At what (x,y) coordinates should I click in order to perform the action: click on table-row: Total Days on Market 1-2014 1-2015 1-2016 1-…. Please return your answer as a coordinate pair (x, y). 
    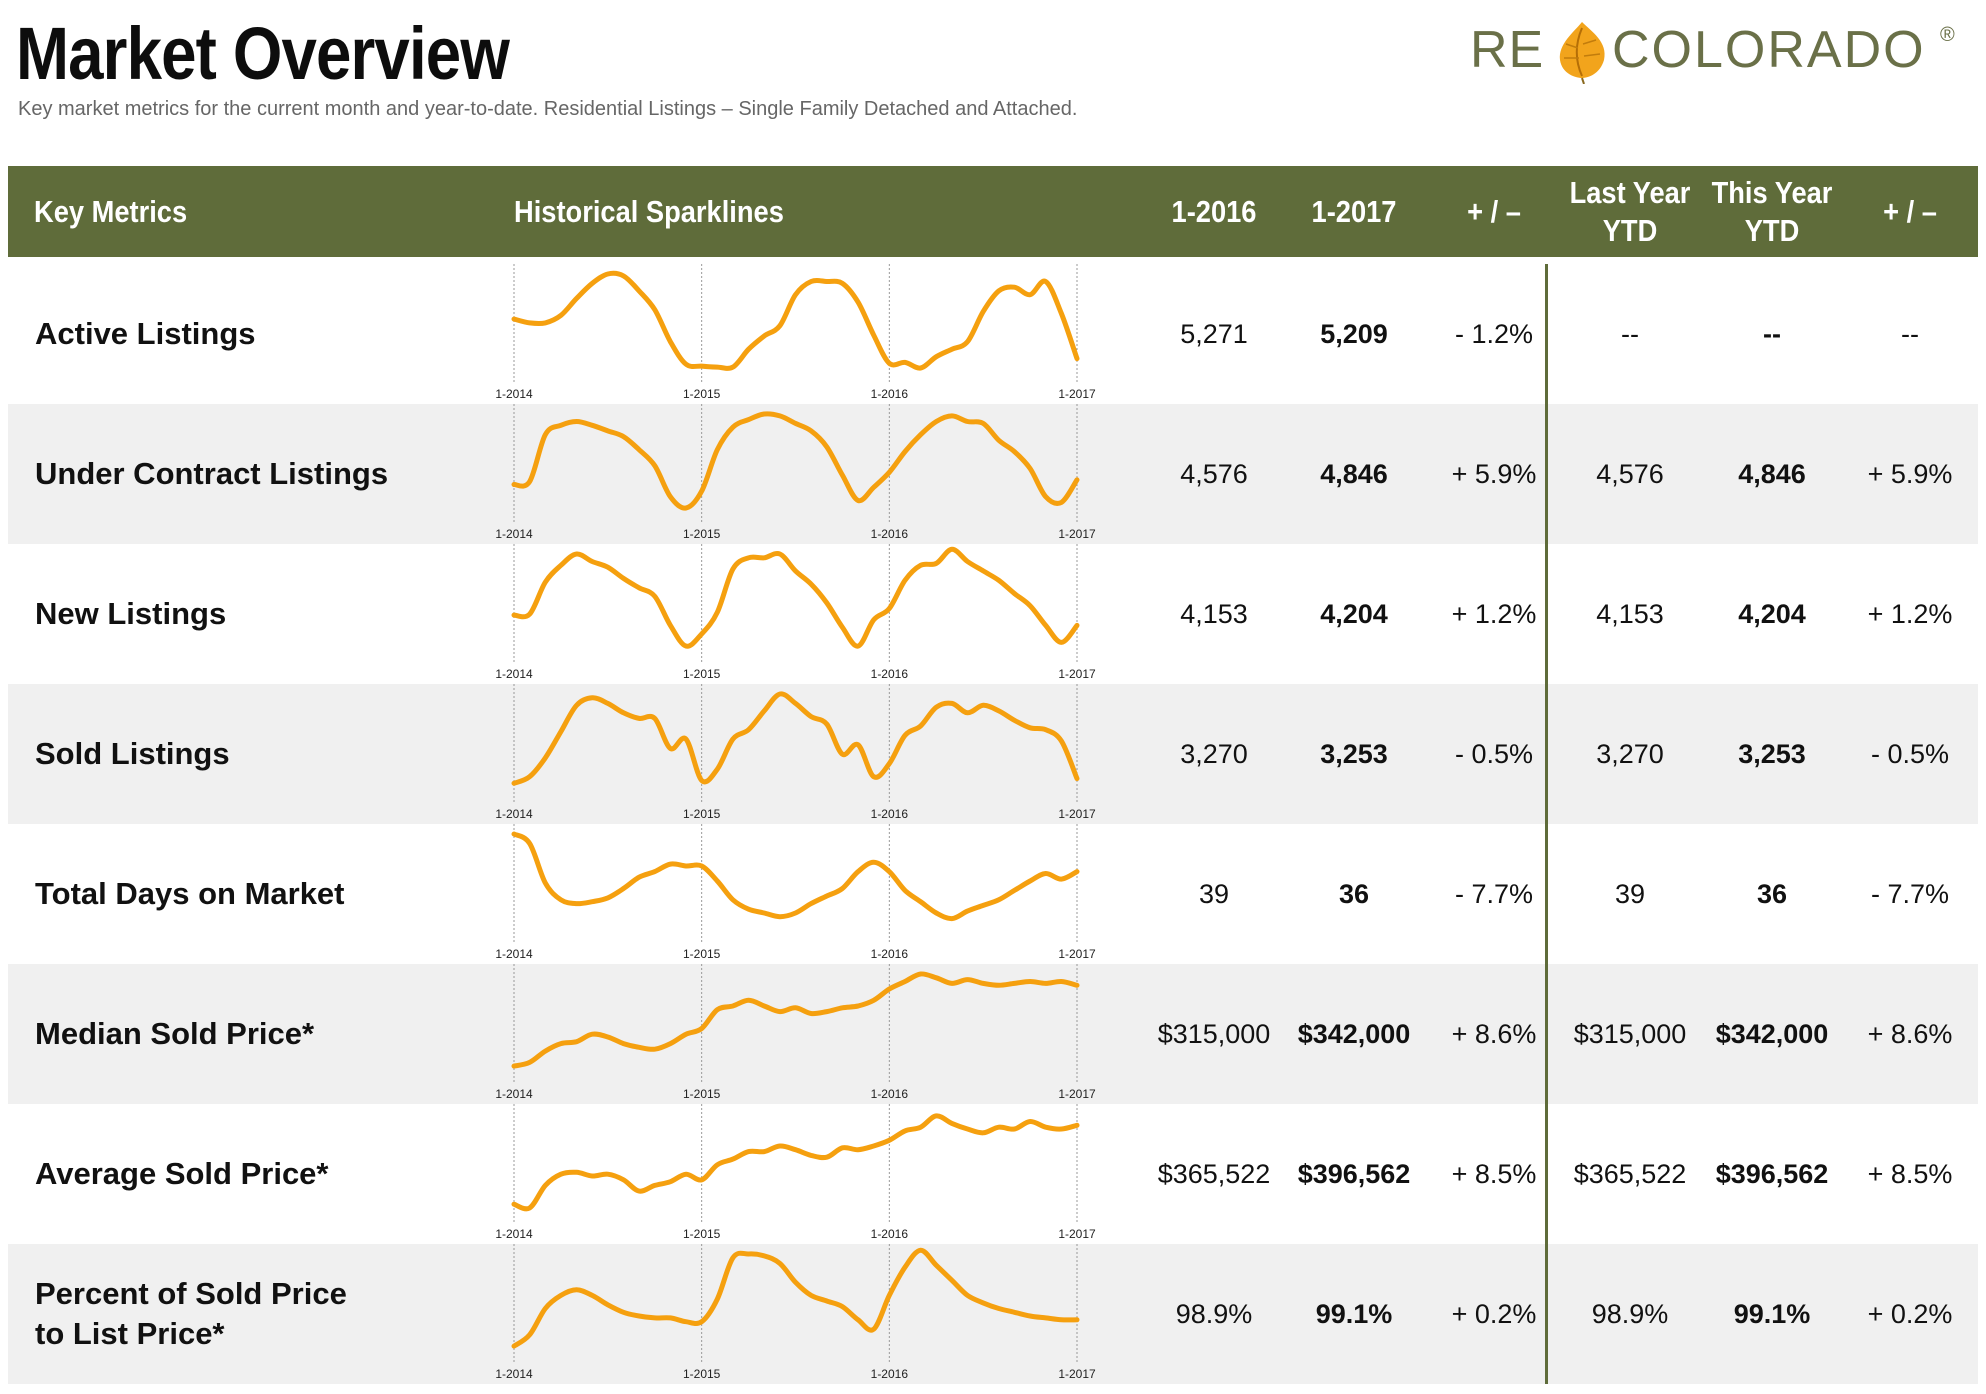
    Looking at the image, I should click on (993, 894).